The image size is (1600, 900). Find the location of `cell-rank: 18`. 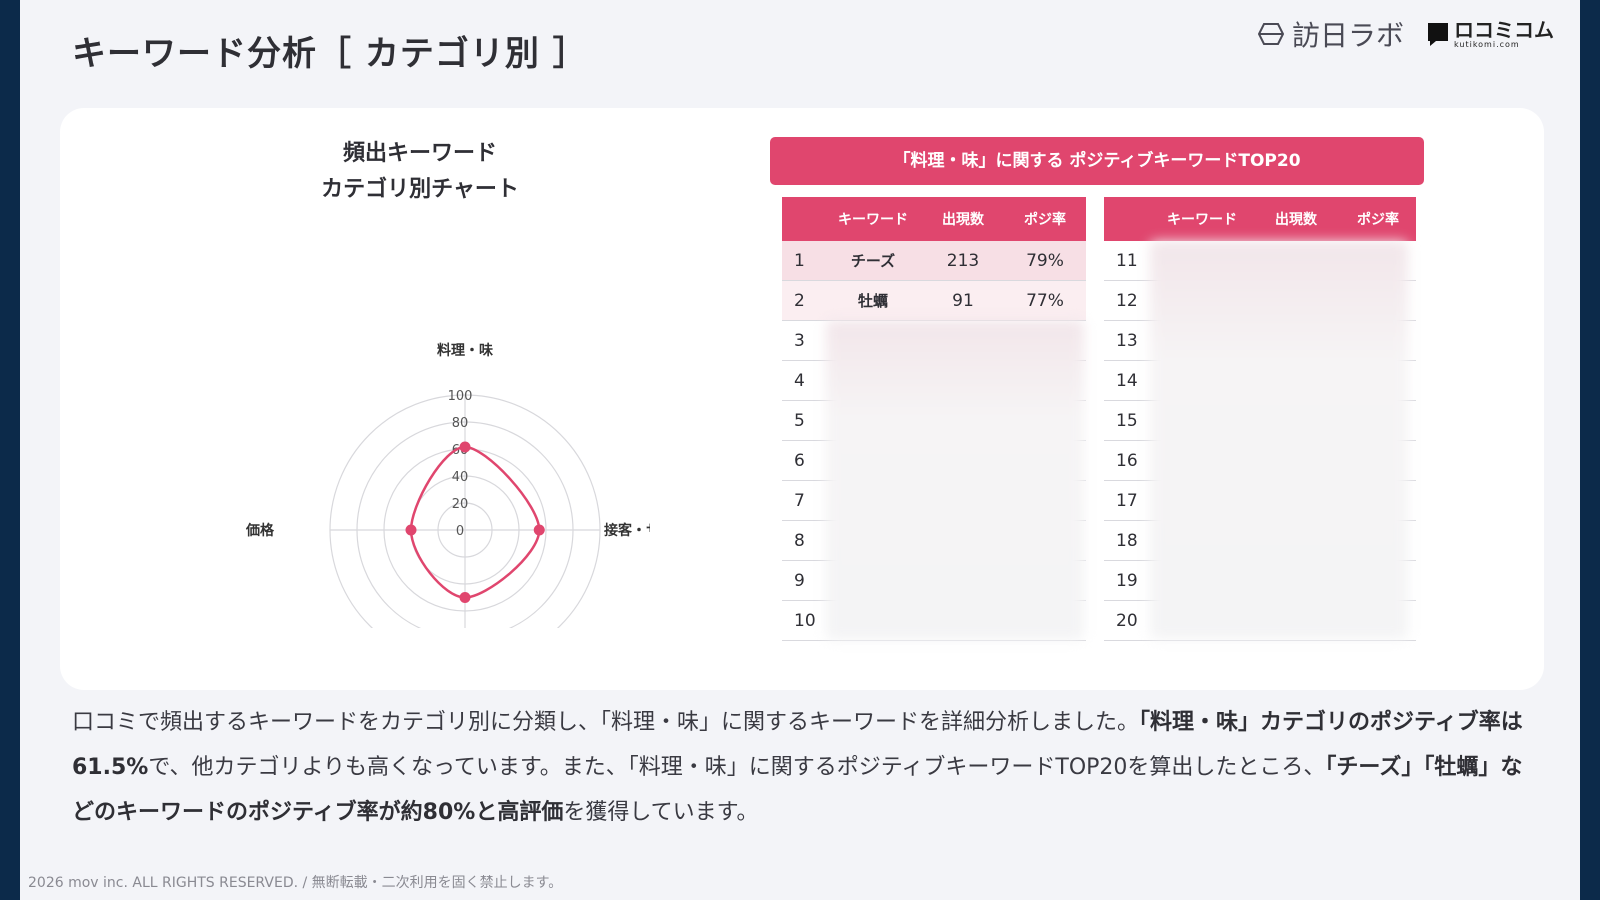

cell-rank: 18 is located at coordinates (1128, 540).